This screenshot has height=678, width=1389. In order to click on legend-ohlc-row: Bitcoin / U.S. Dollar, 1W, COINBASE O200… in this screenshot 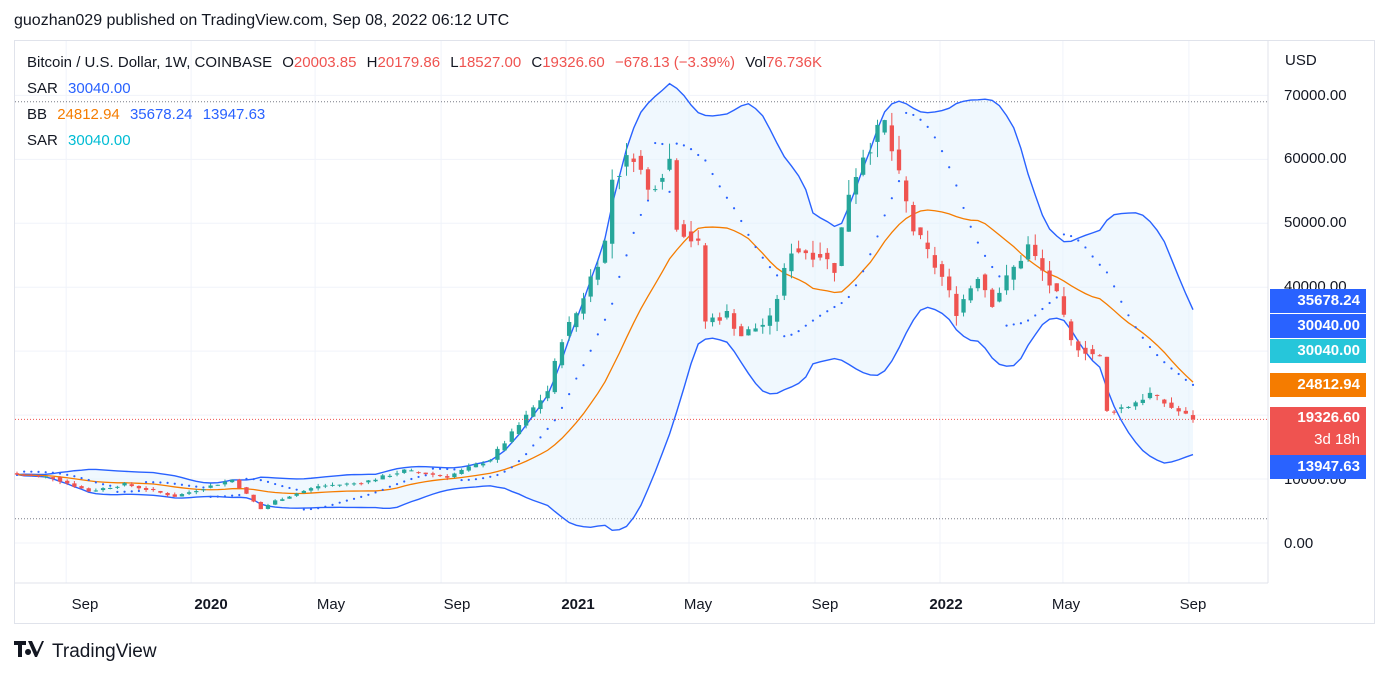, I will do `click(427, 62)`.